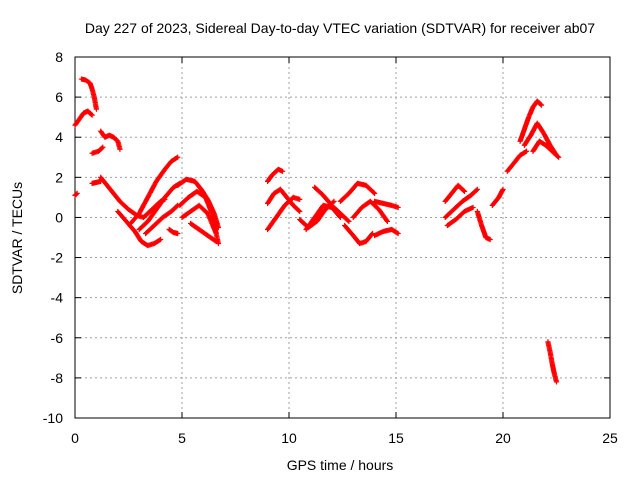 This screenshot has height=480, width=640. I want to click on x-tick-label: 20, so click(503, 438).